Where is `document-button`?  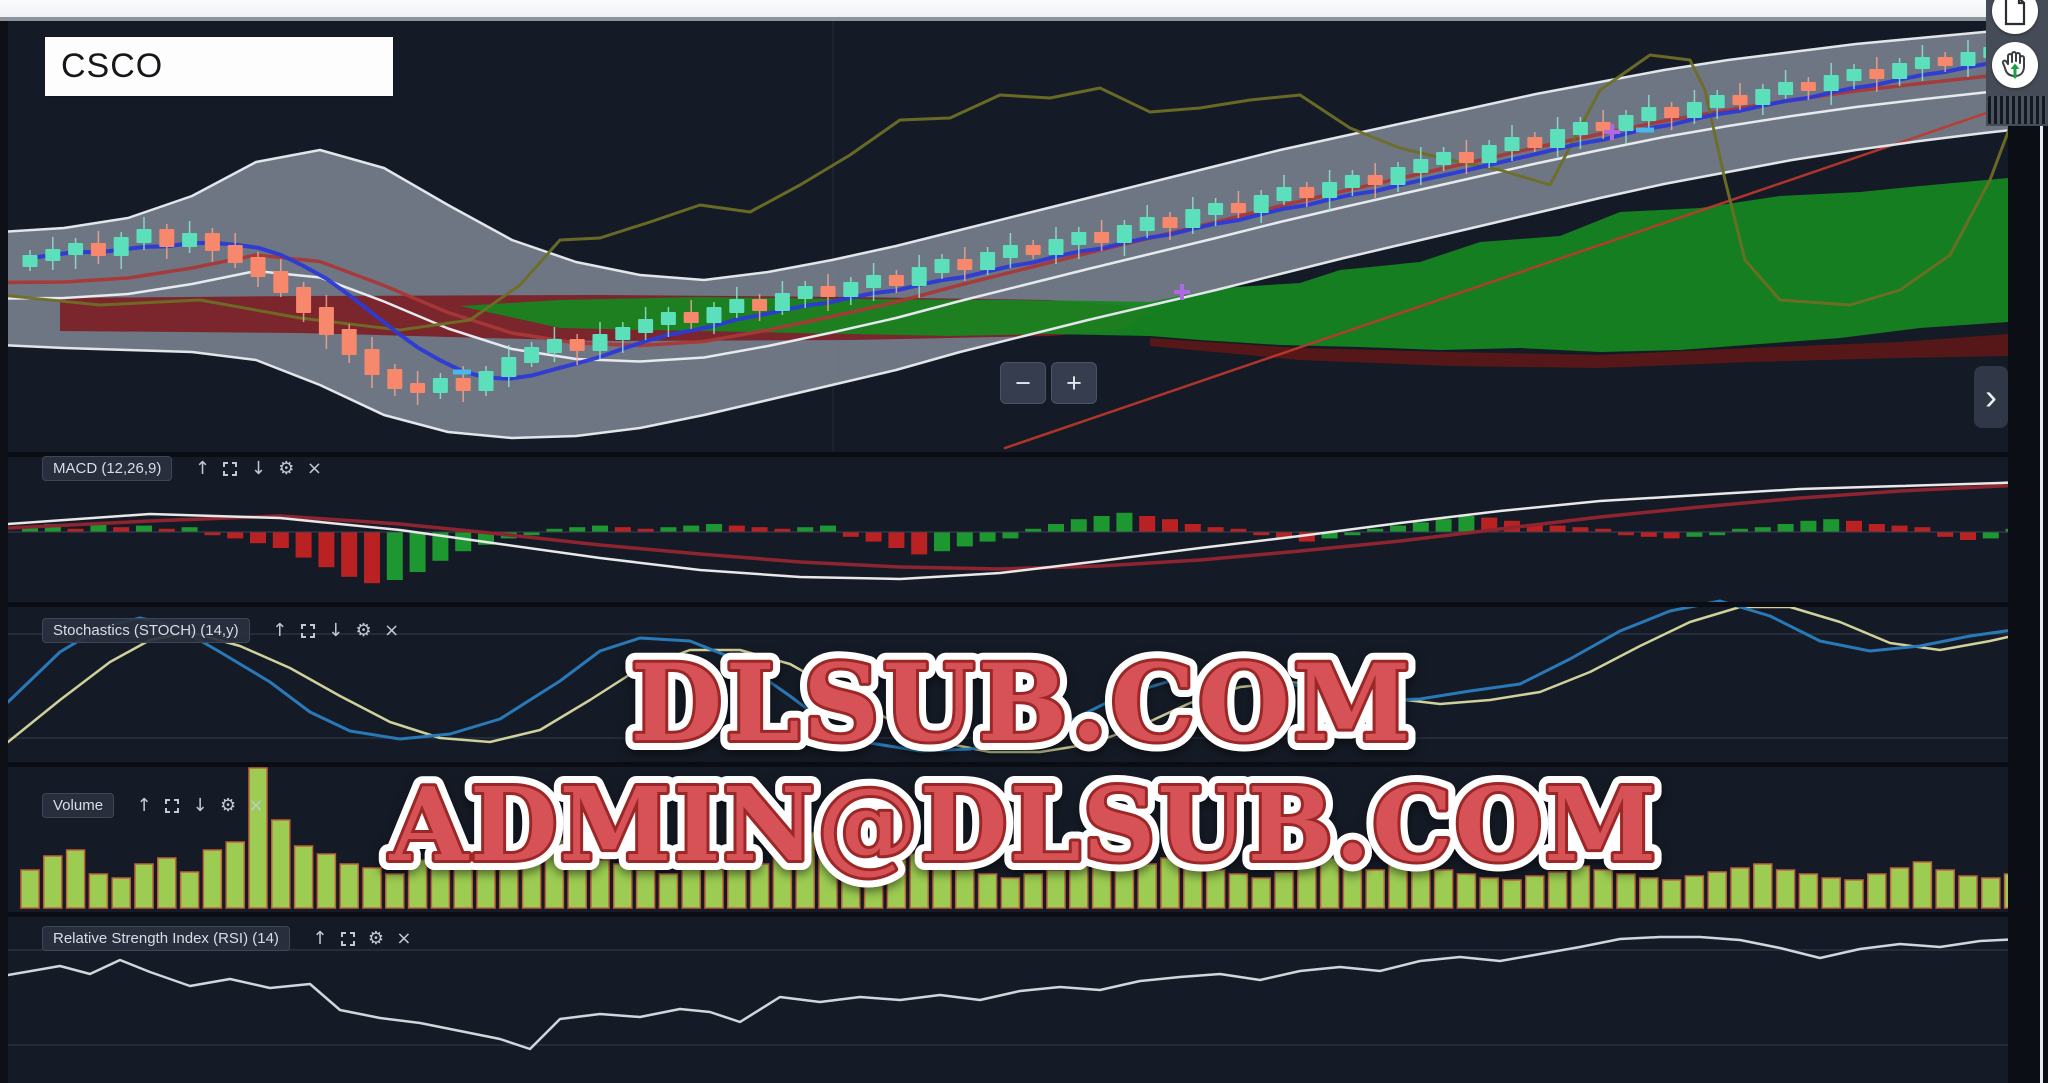 document-button is located at coordinates (2015, 17).